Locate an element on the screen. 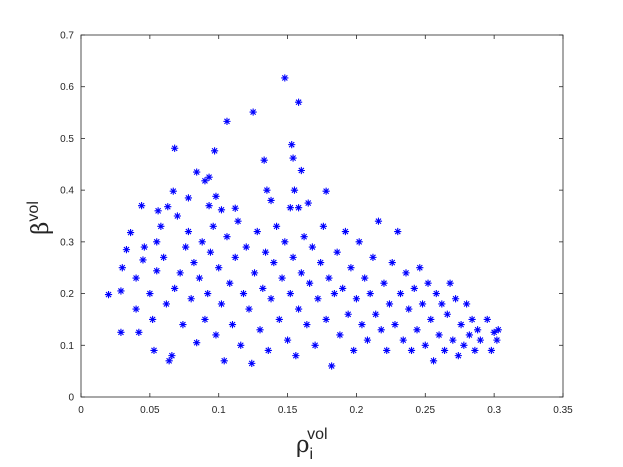 The image size is (623, 467). x-axis-subscript: i is located at coordinates (312, 454).